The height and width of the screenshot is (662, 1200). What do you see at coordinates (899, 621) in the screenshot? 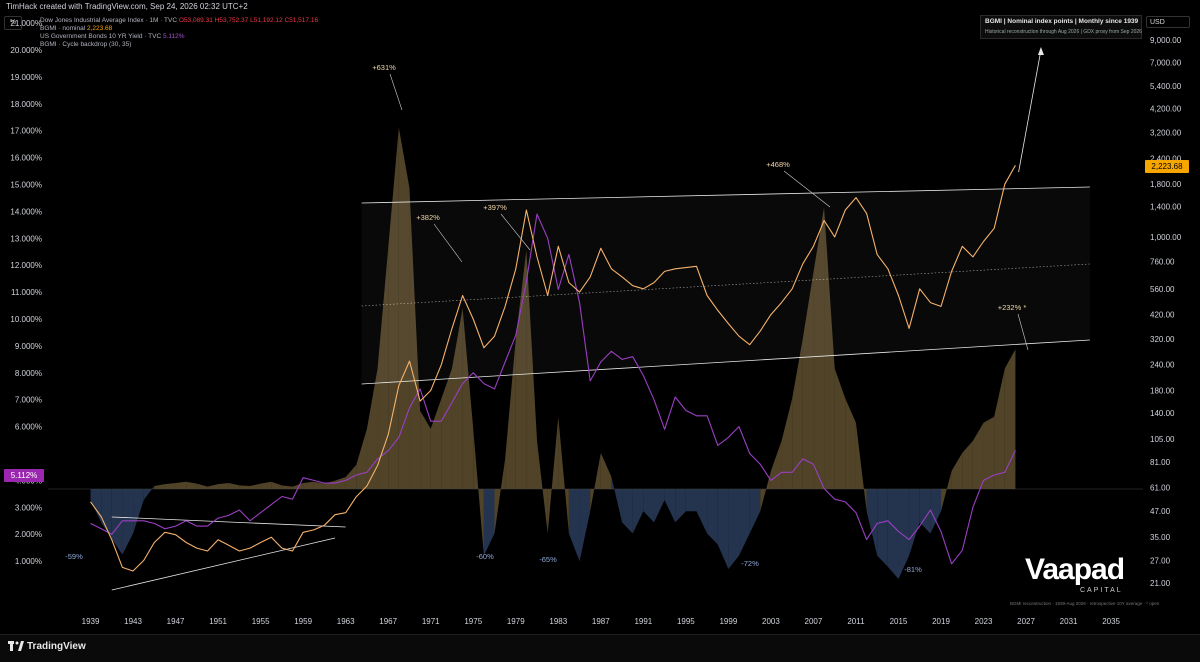
I see `x-axis-tick-label: 2015` at bounding box center [899, 621].